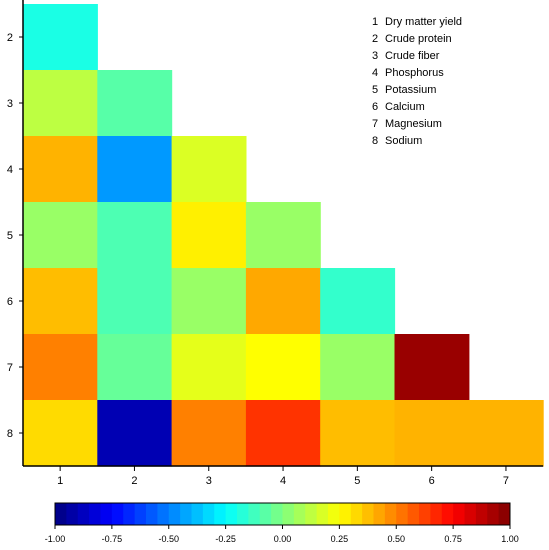  Describe the element at coordinates (60, 481) in the screenshot. I see `x-tick-label: 1` at that location.